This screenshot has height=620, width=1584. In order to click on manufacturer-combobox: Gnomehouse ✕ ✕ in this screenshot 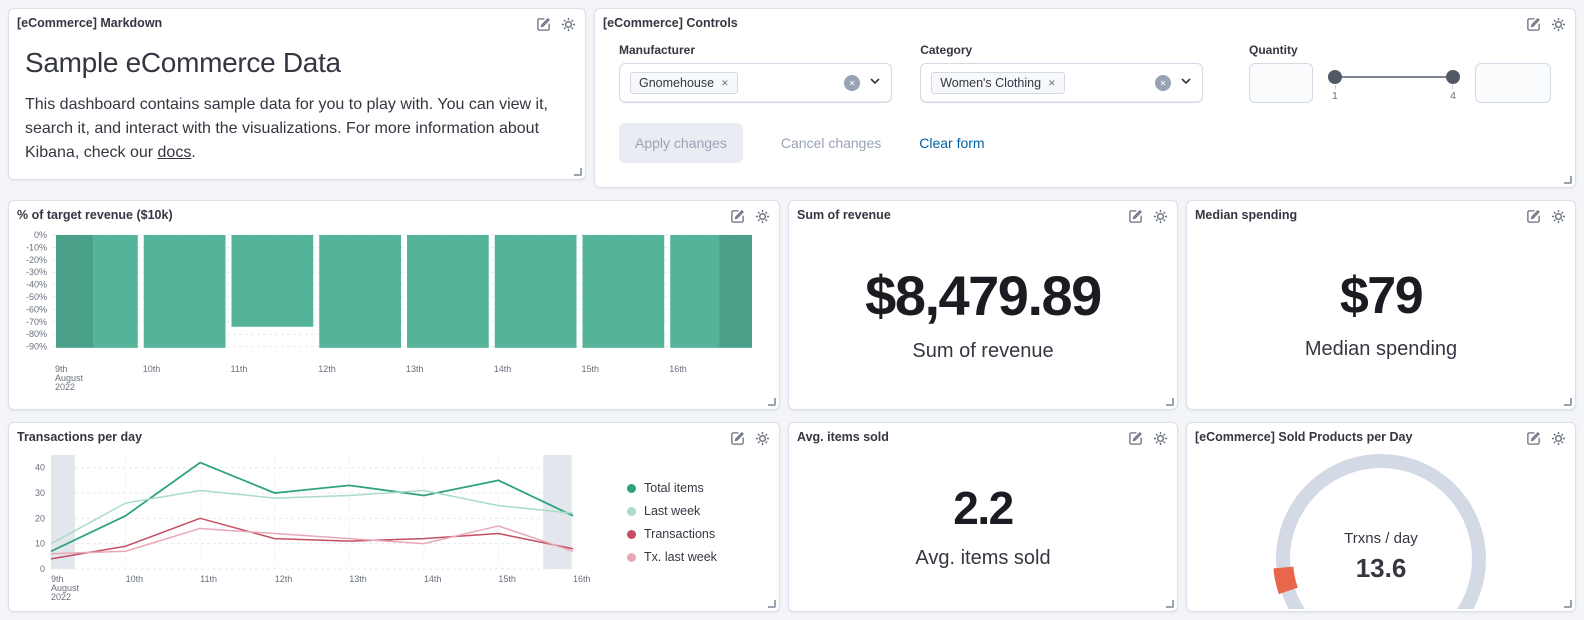, I will do `click(756, 83)`.